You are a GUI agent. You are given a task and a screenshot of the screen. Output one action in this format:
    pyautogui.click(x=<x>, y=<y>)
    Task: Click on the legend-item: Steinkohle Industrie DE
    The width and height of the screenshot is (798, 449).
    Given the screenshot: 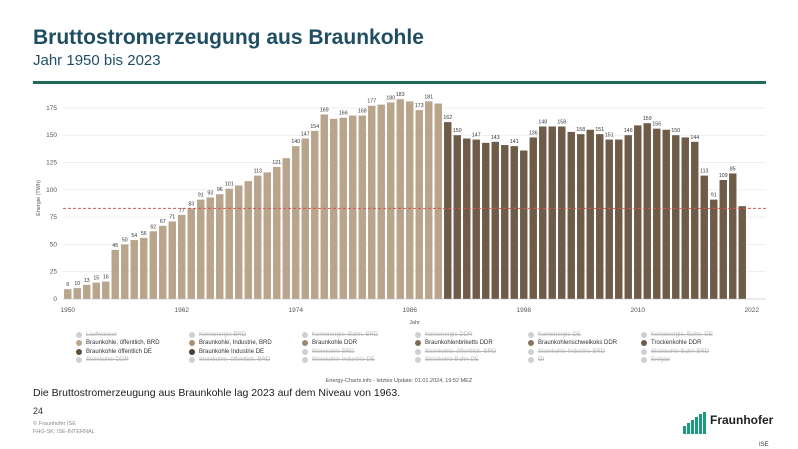 What is the action you would take?
    pyautogui.click(x=338, y=359)
    